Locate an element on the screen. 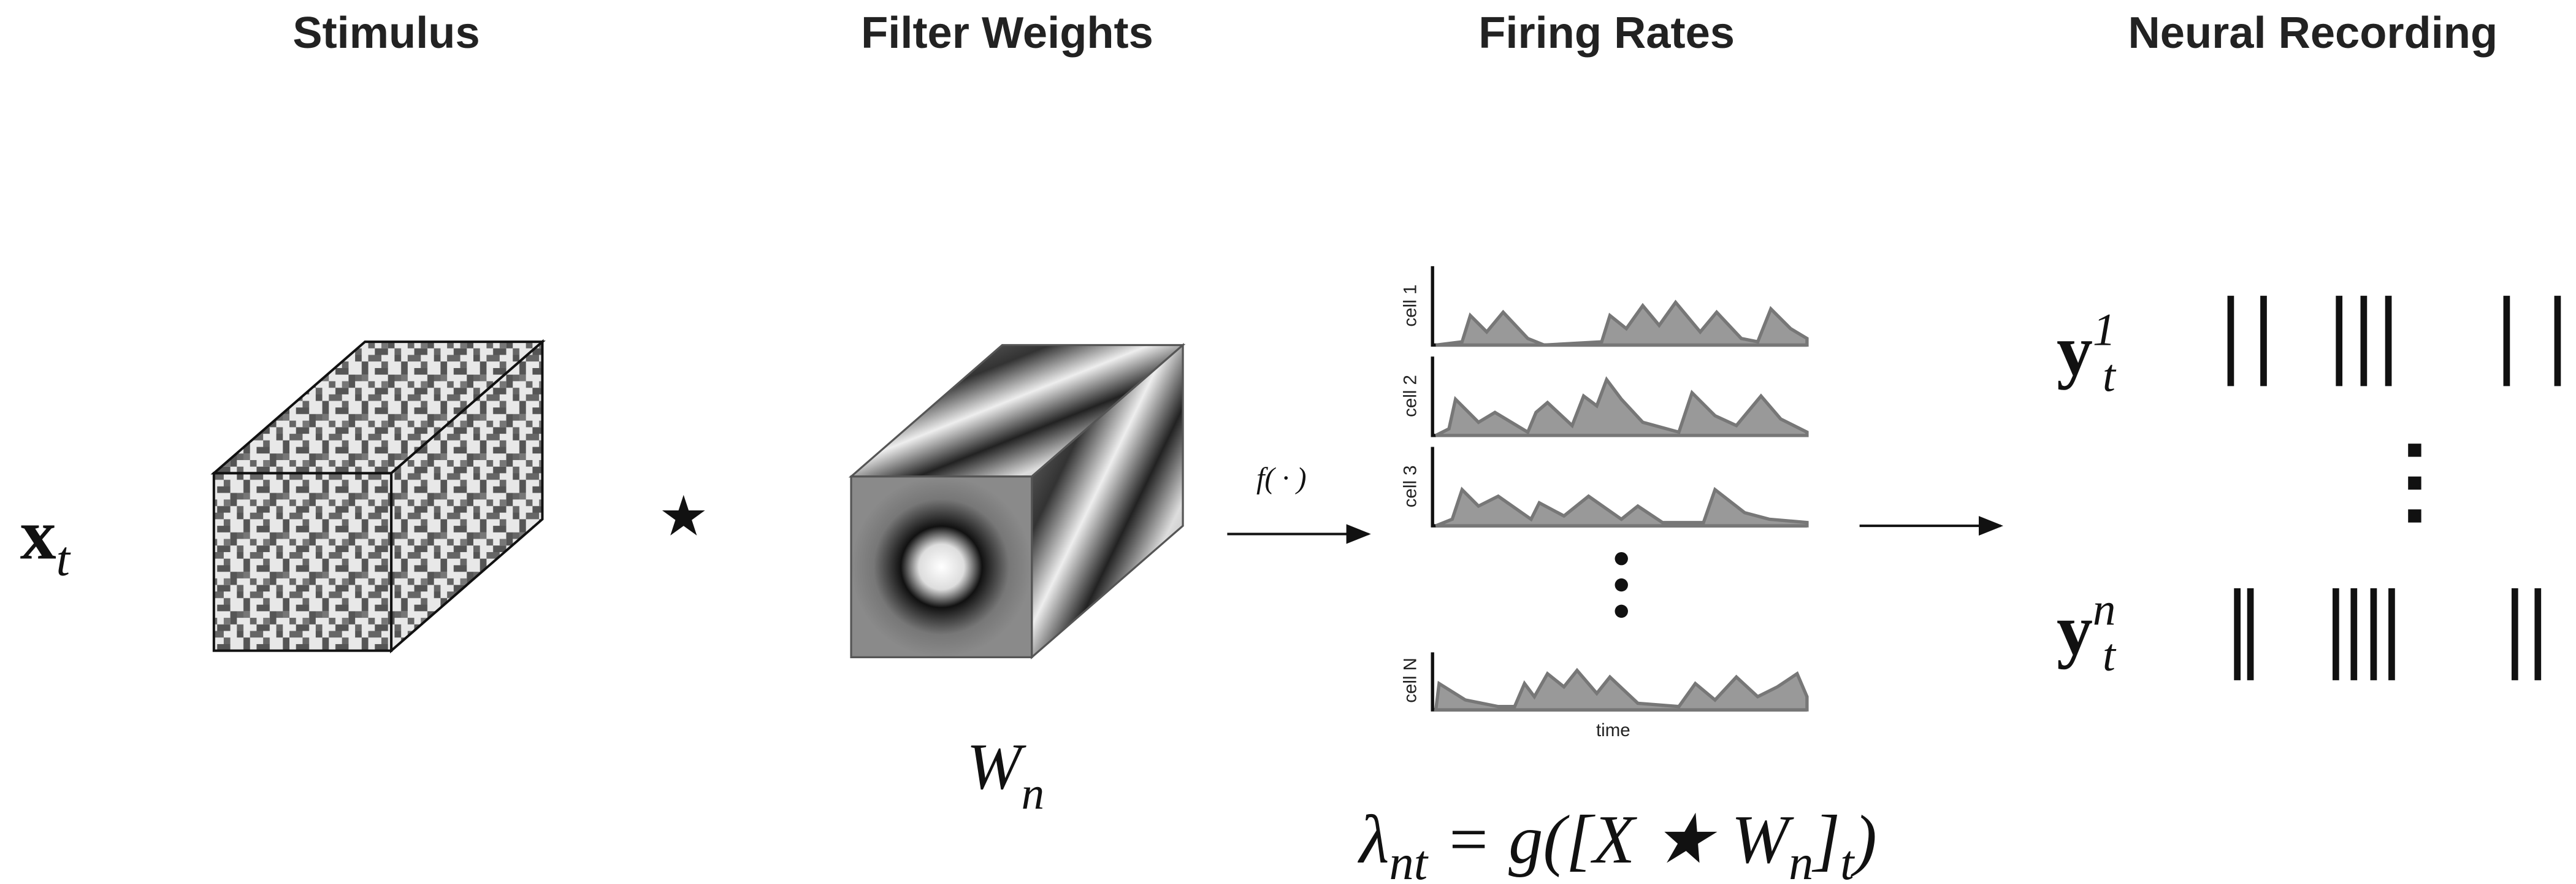  recording-symbol: y1 t is located at coordinates (2087, 352).